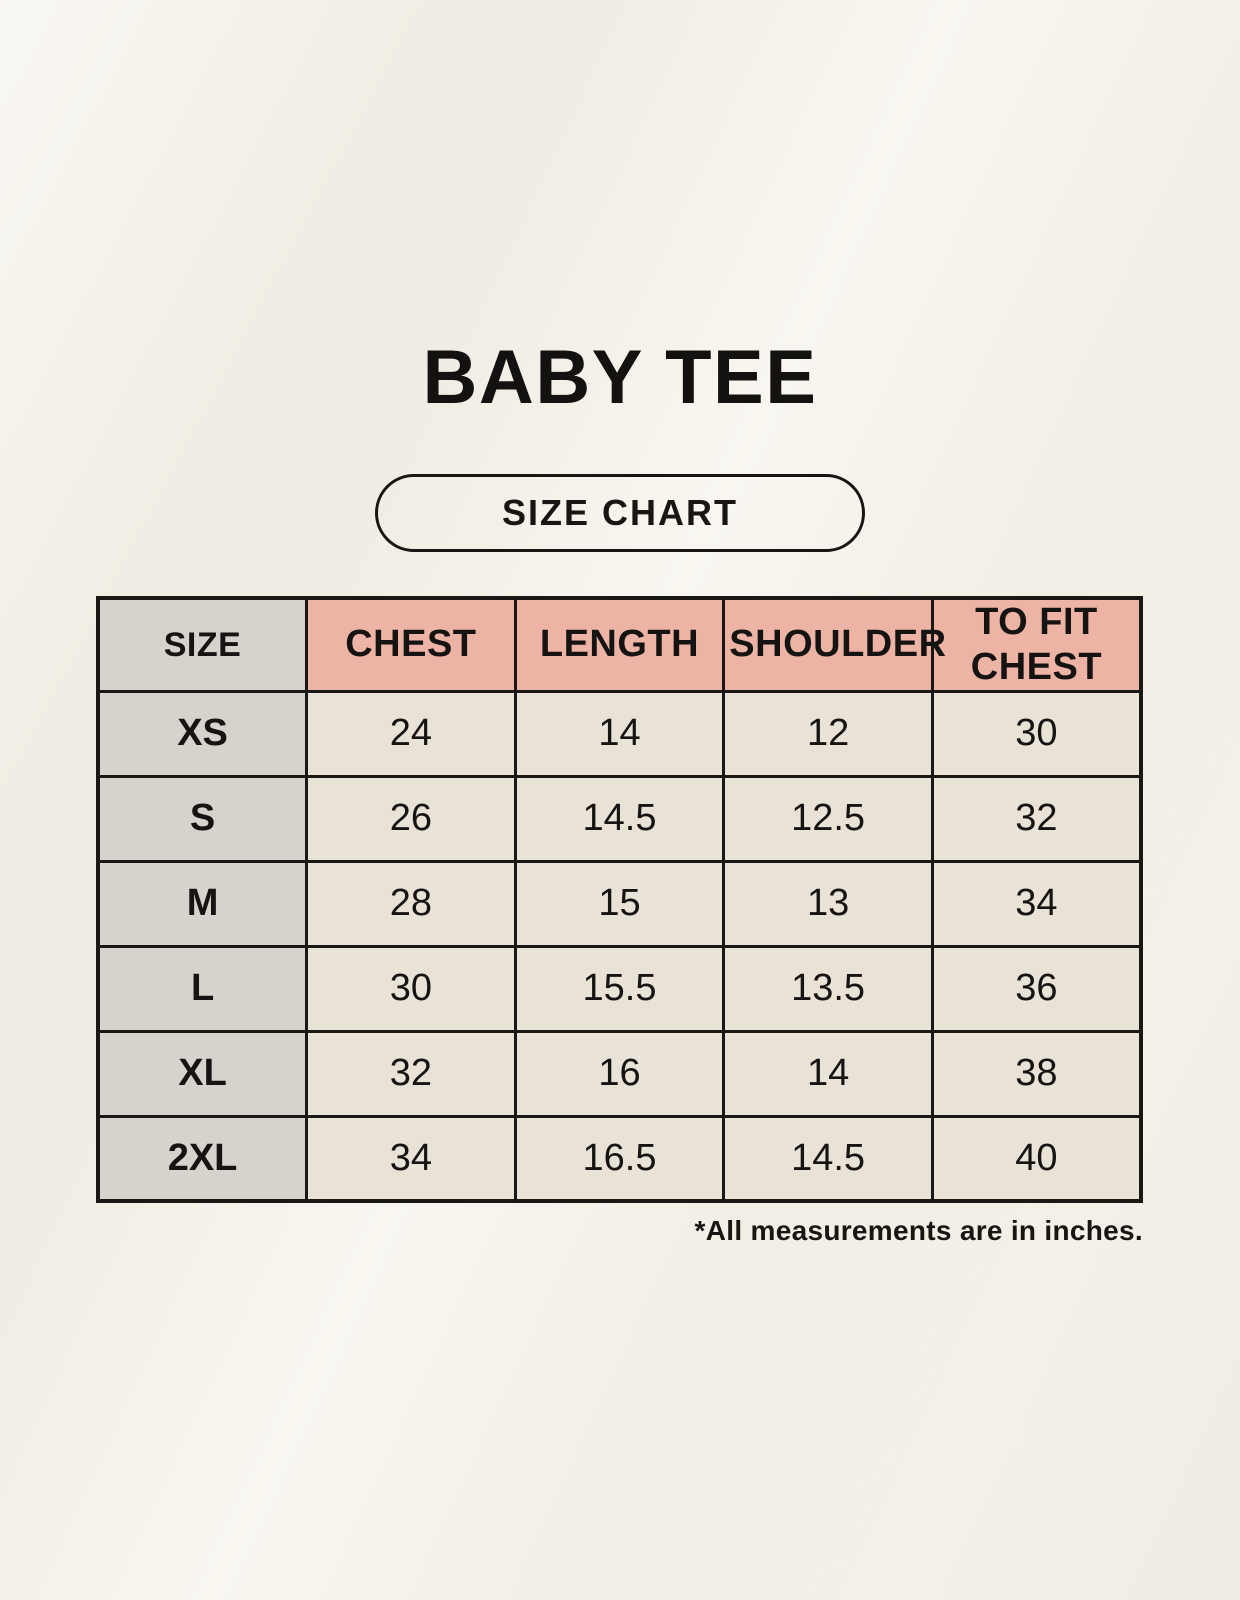 Image resolution: width=1240 pixels, height=1600 pixels. Describe the element at coordinates (828, 733) in the screenshot. I see `value-cell: 12` at that location.